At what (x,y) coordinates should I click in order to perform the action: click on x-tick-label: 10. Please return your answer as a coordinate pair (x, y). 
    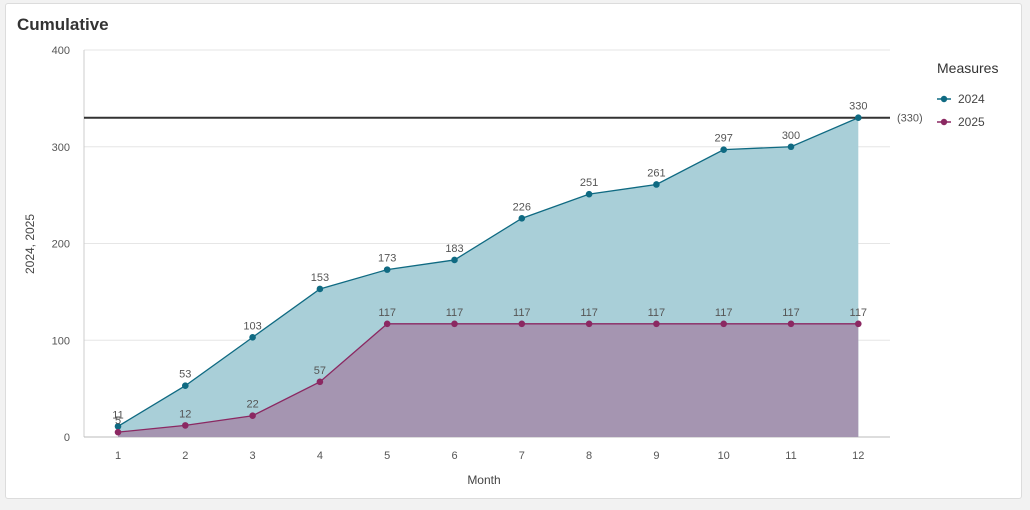
    Looking at the image, I should click on (724, 456).